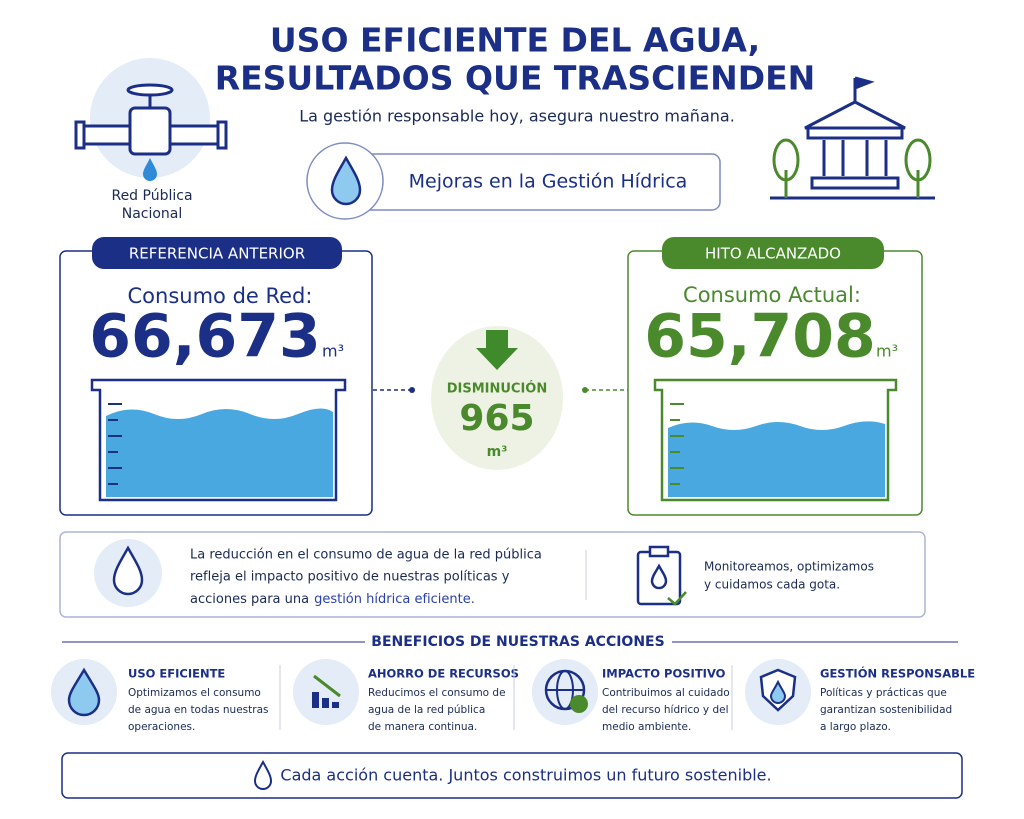 Image resolution: width=1024 pixels, height=819 pixels. I want to click on current-badge-bg, so click(773, 253).